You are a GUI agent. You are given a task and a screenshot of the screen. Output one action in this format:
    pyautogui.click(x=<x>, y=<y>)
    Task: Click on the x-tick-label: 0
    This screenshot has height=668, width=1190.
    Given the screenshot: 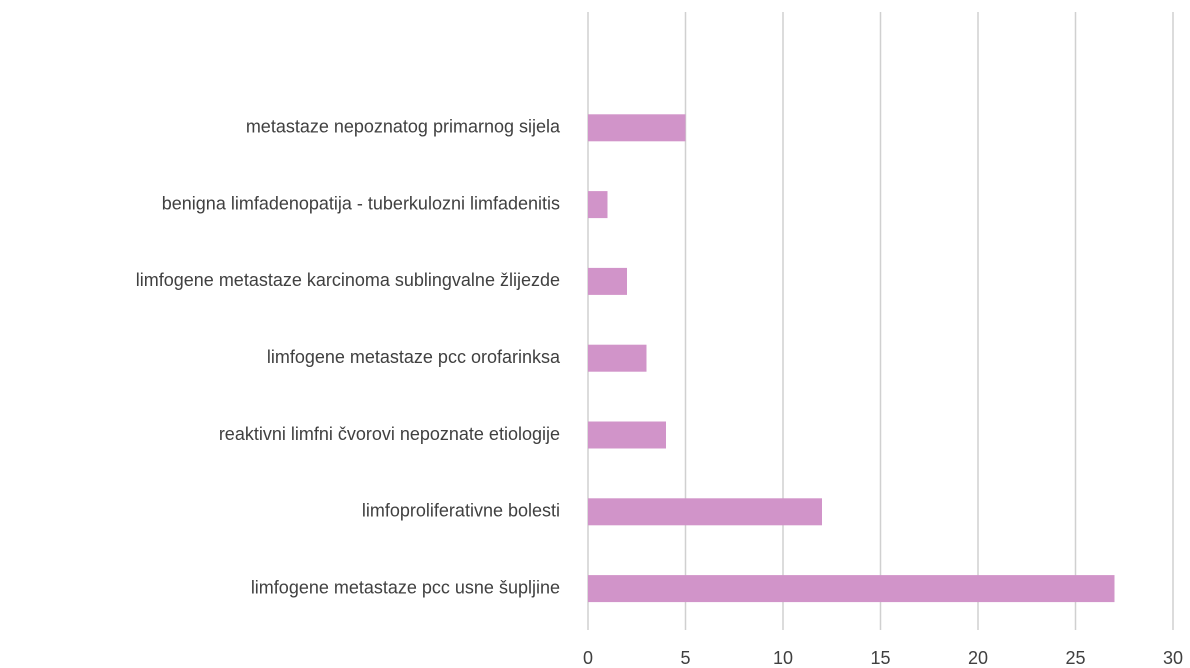 What is the action you would take?
    pyautogui.click(x=588, y=658)
    